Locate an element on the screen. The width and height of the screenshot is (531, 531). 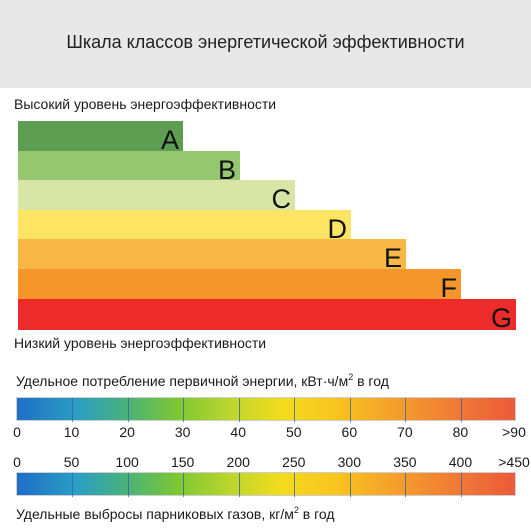
emission-scale-tick-label: 100 is located at coordinates (127, 462).